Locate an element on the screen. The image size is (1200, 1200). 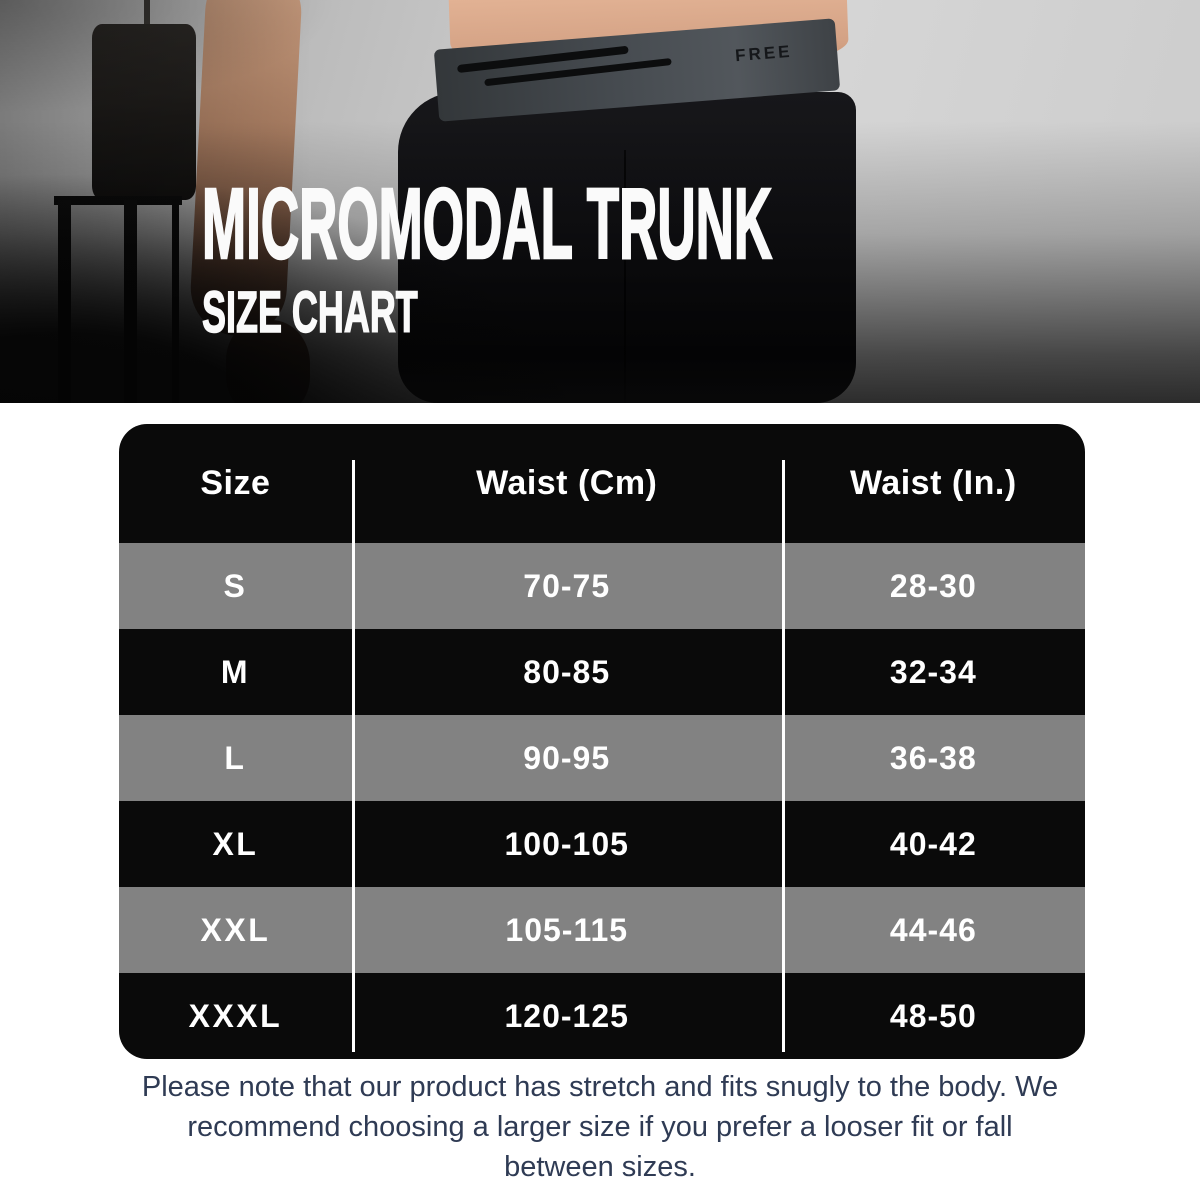
title-block: MICROMODAL TRUNK SIZE CHART is located at coordinates (700, 256).